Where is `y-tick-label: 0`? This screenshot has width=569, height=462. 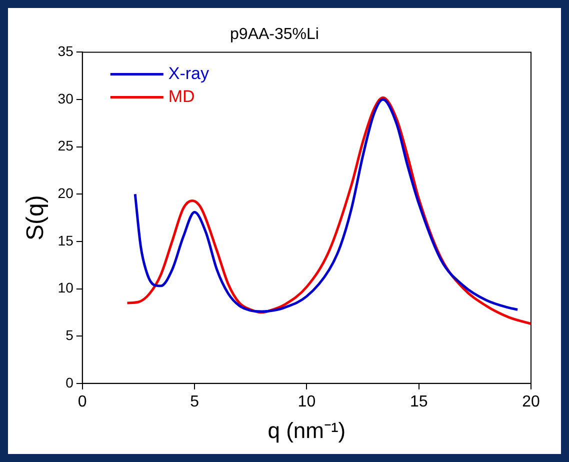 y-tick-label: 0 is located at coordinates (70, 382).